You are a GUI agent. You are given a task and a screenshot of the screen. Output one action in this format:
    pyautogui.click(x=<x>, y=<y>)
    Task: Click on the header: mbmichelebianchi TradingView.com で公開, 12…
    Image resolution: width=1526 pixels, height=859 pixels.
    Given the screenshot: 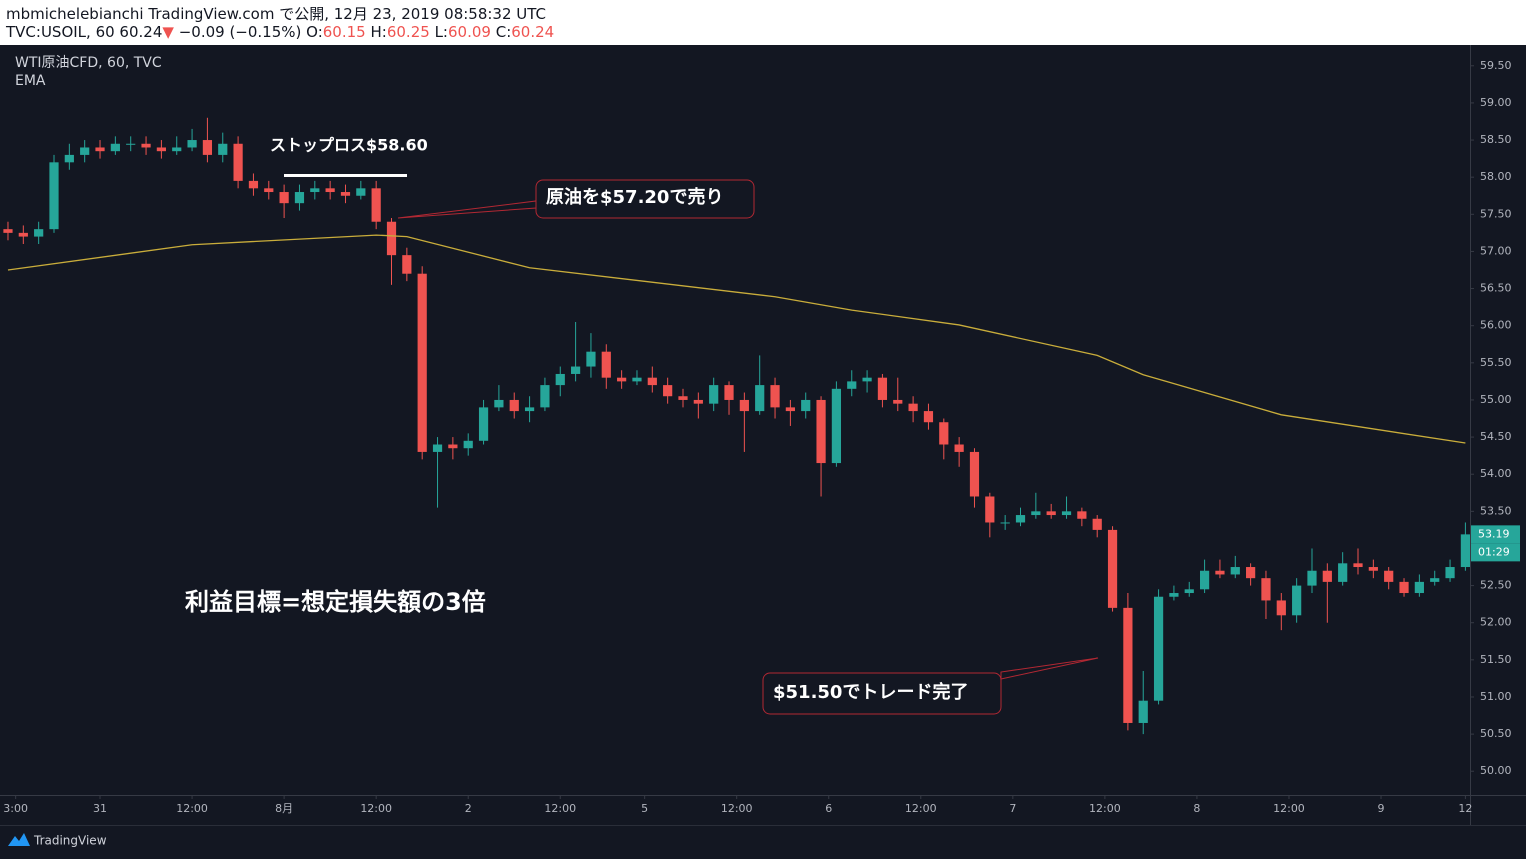 What is the action you would take?
    pyautogui.click(x=763, y=22)
    